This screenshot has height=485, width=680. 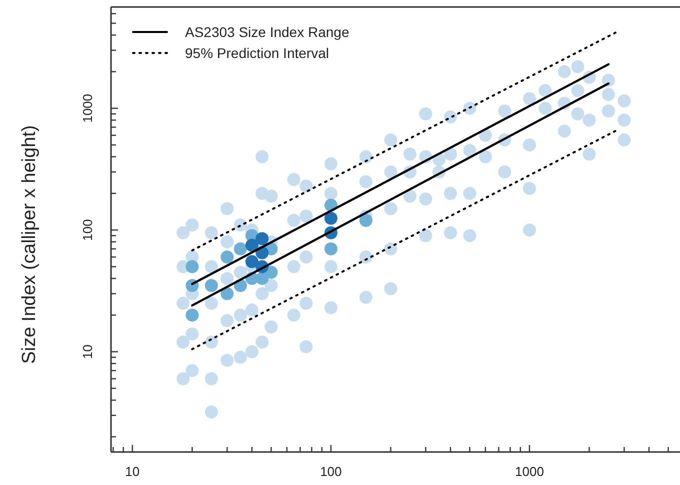 What do you see at coordinates (87, 108) in the screenshot?
I see `y-tick-label: 1000` at bounding box center [87, 108].